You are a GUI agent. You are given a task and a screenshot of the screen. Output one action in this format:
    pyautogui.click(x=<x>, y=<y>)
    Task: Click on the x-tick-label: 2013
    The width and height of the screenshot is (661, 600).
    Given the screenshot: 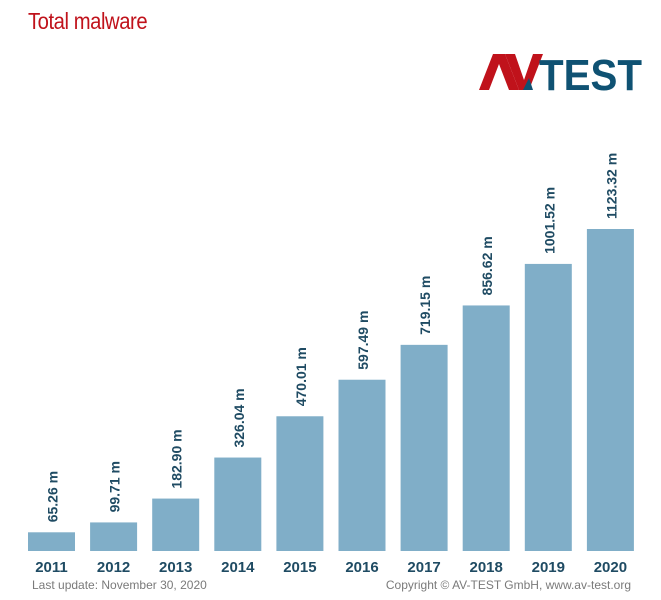 What is the action you would take?
    pyautogui.click(x=175, y=567)
    